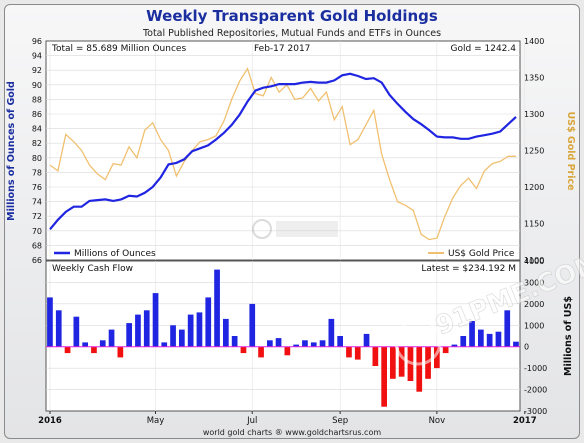  Describe the element at coordinates (156, 421) in the screenshot. I see `x-tick-label: May` at that location.